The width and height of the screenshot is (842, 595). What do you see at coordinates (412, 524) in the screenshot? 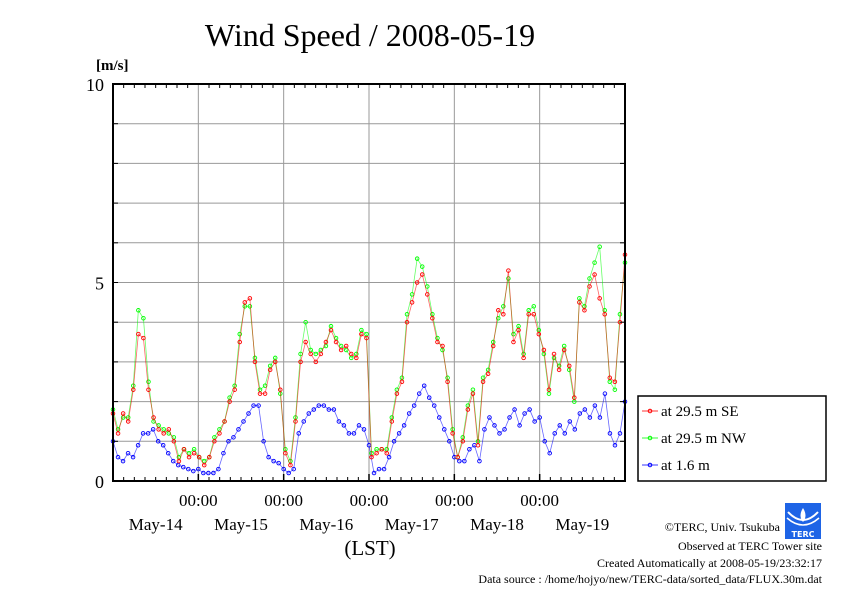
I see `x-day-label: May-17` at bounding box center [412, 524].